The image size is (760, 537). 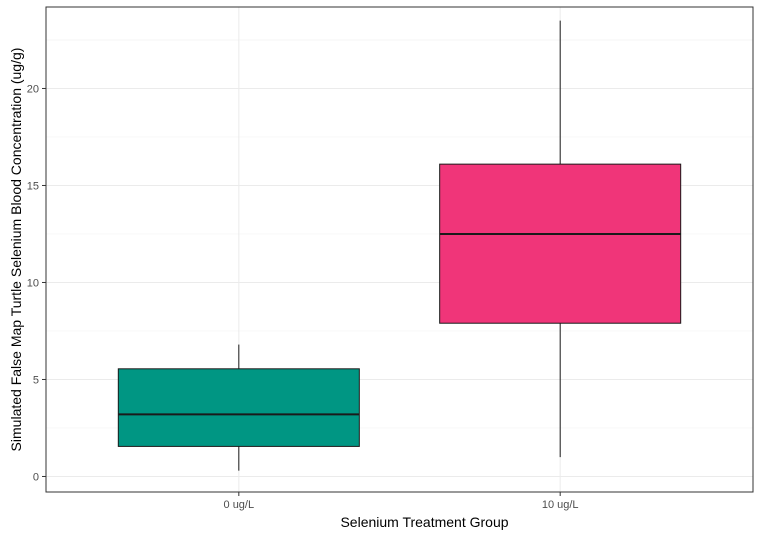 I want to click on x-tick-label: 10 ug/L, so click(x=560, y=505).